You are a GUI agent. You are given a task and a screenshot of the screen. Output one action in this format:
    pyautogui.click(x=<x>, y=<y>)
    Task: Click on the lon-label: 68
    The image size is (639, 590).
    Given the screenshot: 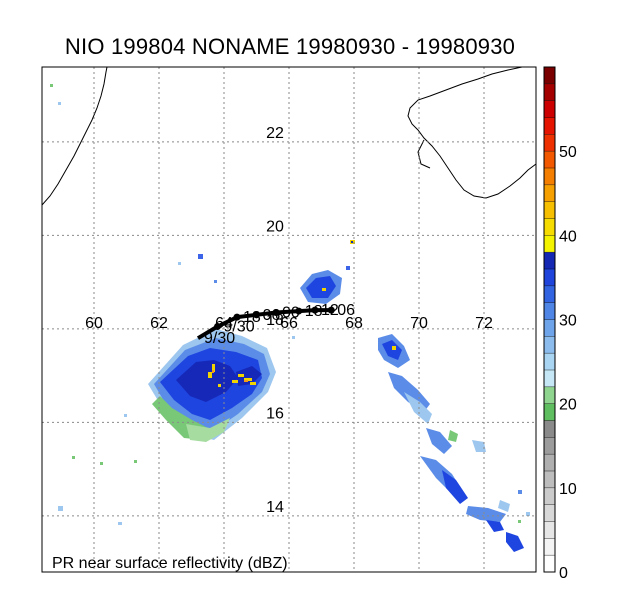 What is the action you would take?
    pyautogui.click(x=354, y=323)
    